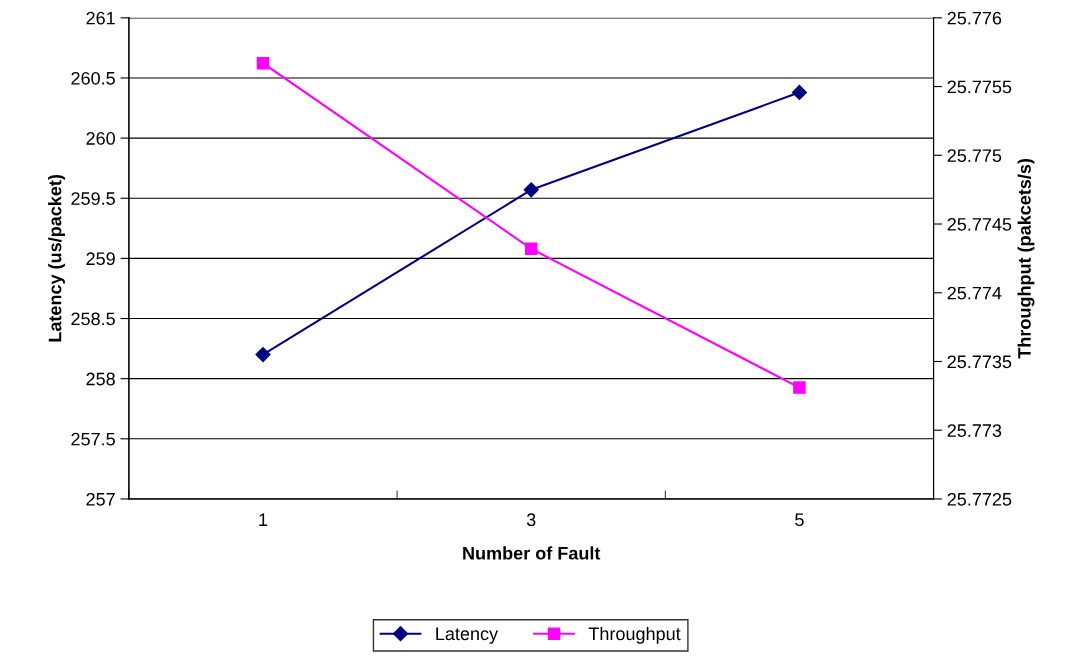 Image resolution: width=1083 pixels, height=660 pixels. What do you see at coordinates (100, 18) in the screenshot?
I see `y-tick-label: 261` at bounding box center [100, 18].